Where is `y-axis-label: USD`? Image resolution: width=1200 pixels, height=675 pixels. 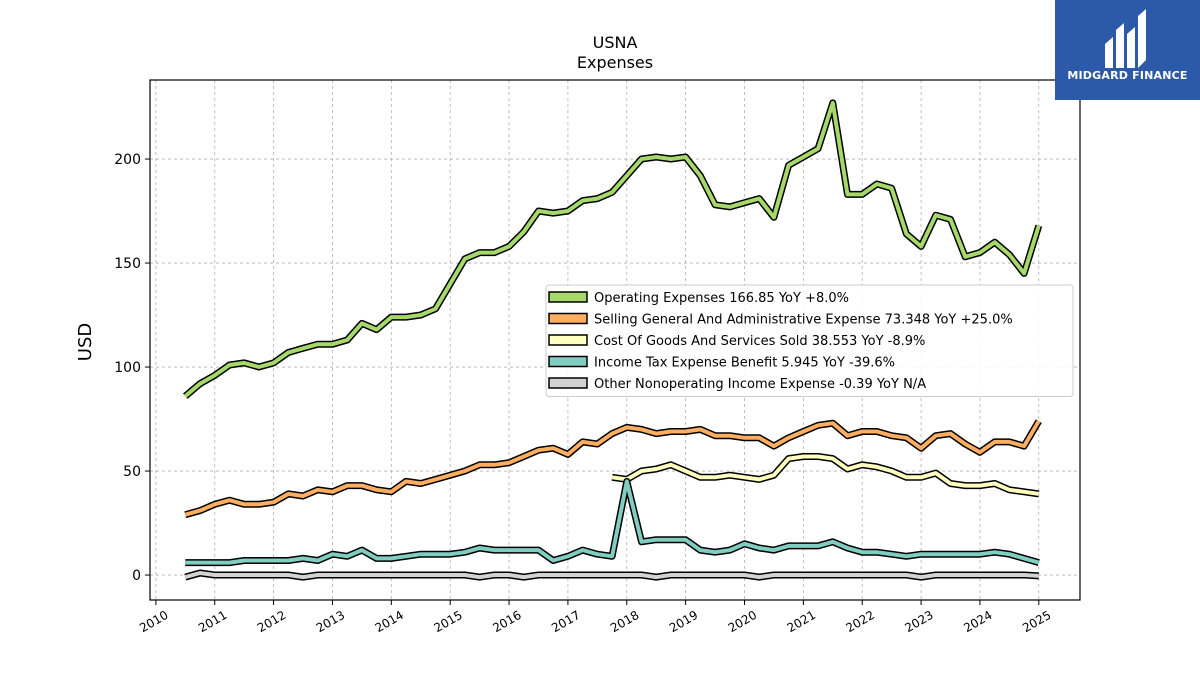 y-axis-label: USD is located at coordinates (85, 342).